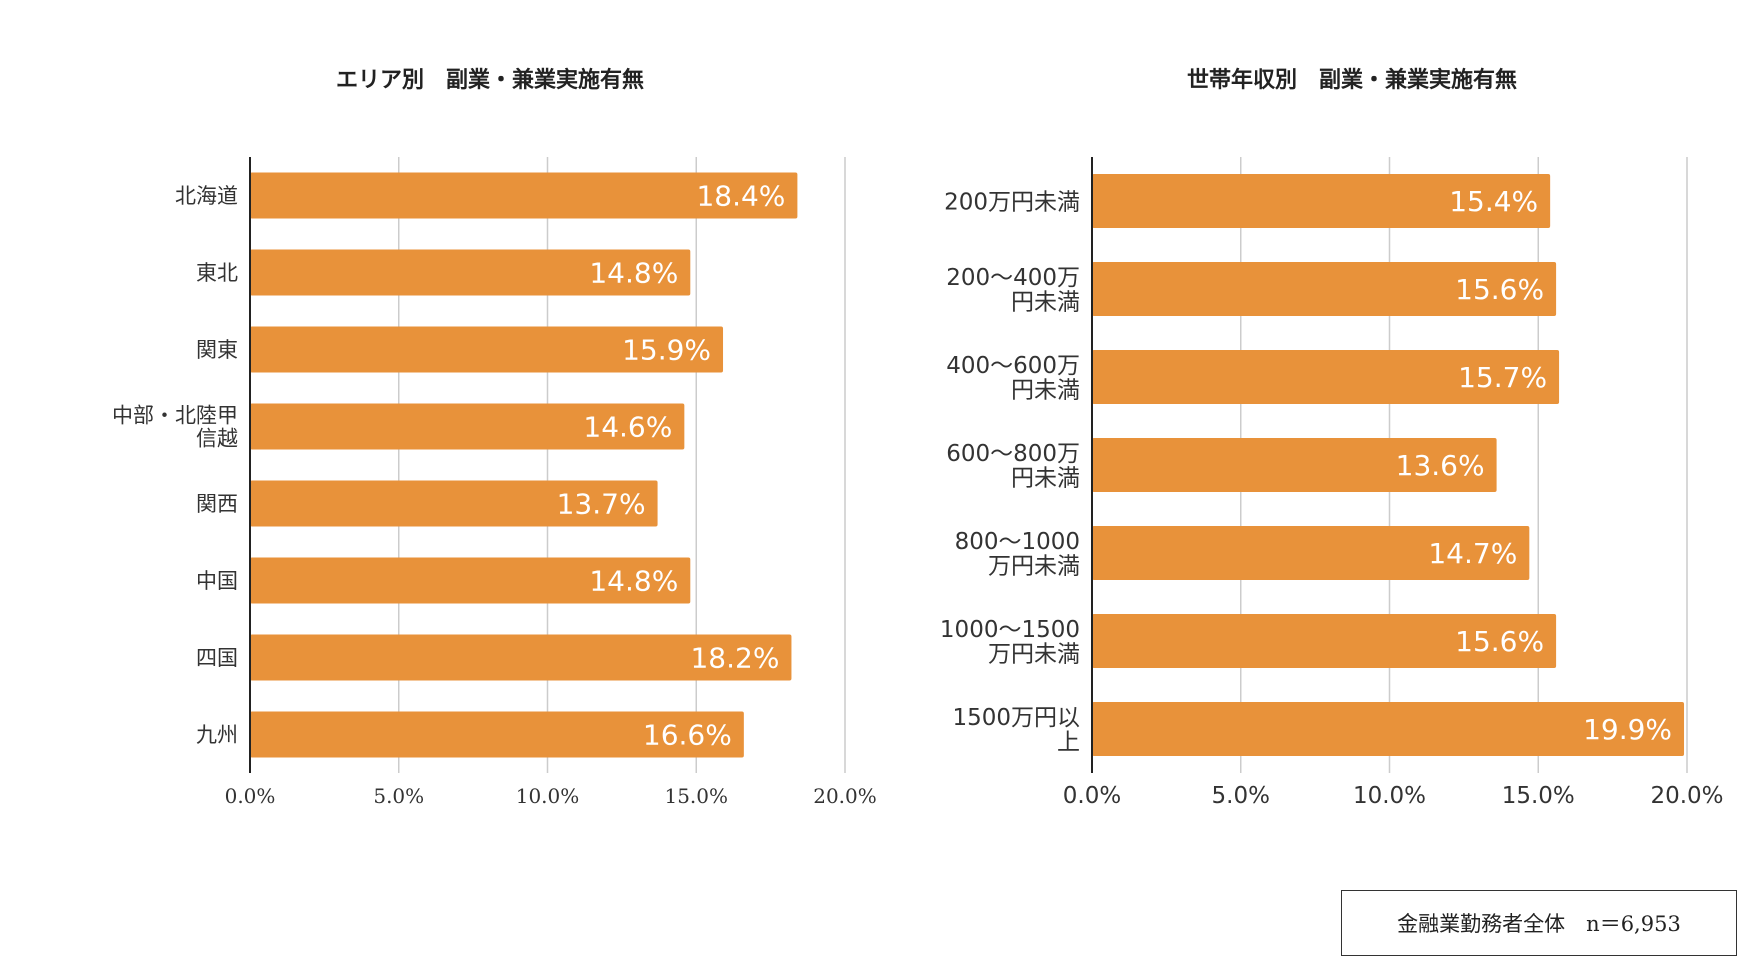 The height and width of the screenshot is (970, 1757). I want to click on data-label: 15.9%, so click(666, 350).